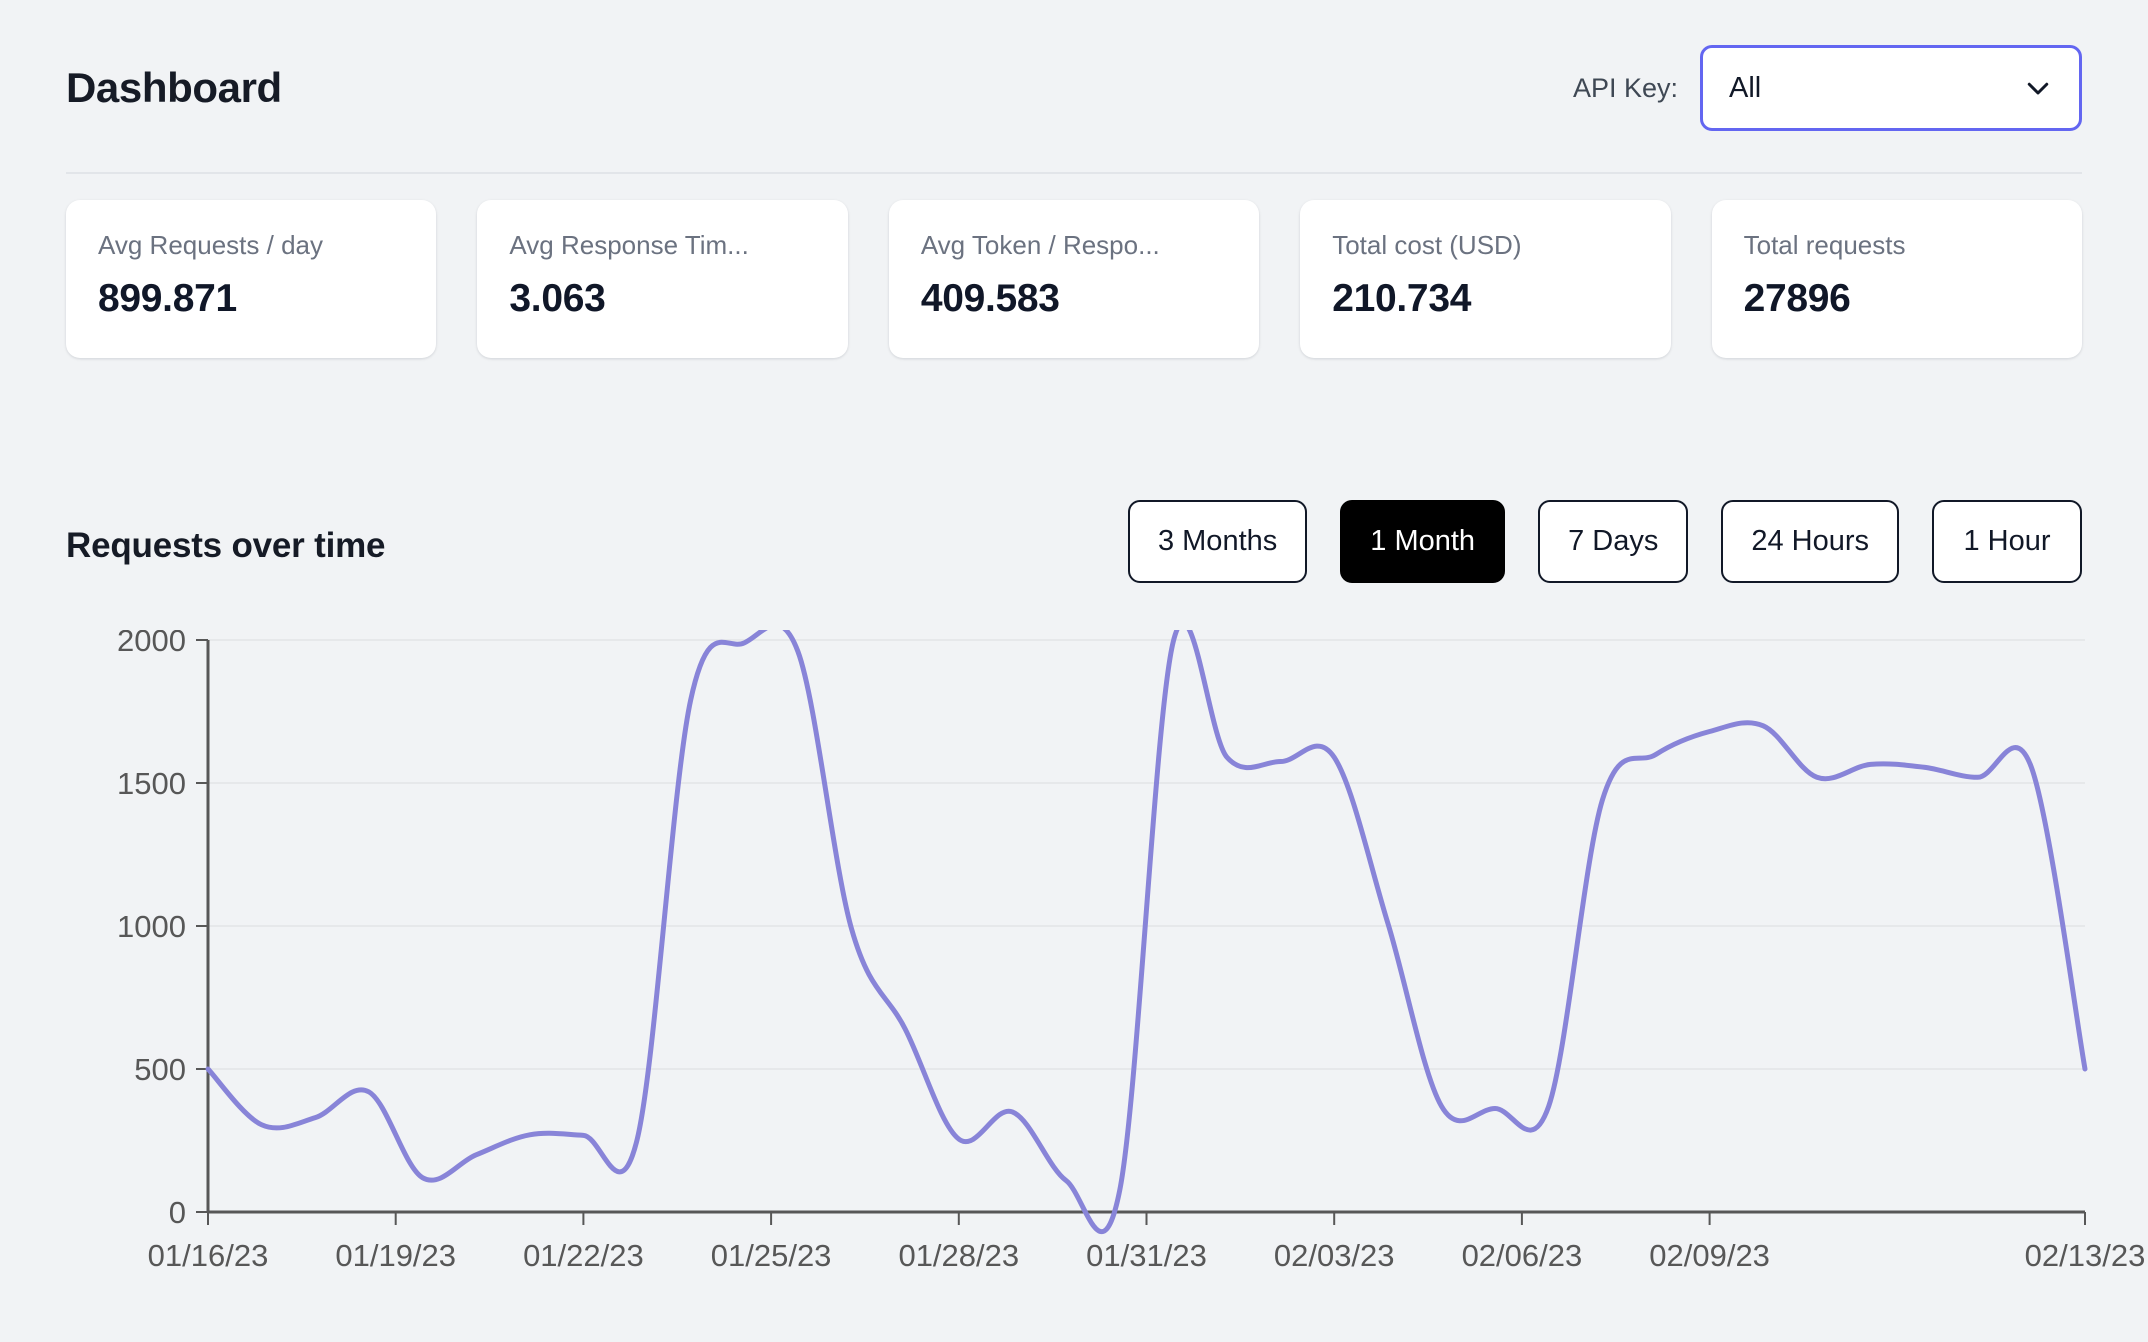 This screenshot has height=1342, width=2148. What do you see at coordinates (1745, 87) in the screenshot?
I see `api-key-selected-value: All` at bounding box center [1745, 87].